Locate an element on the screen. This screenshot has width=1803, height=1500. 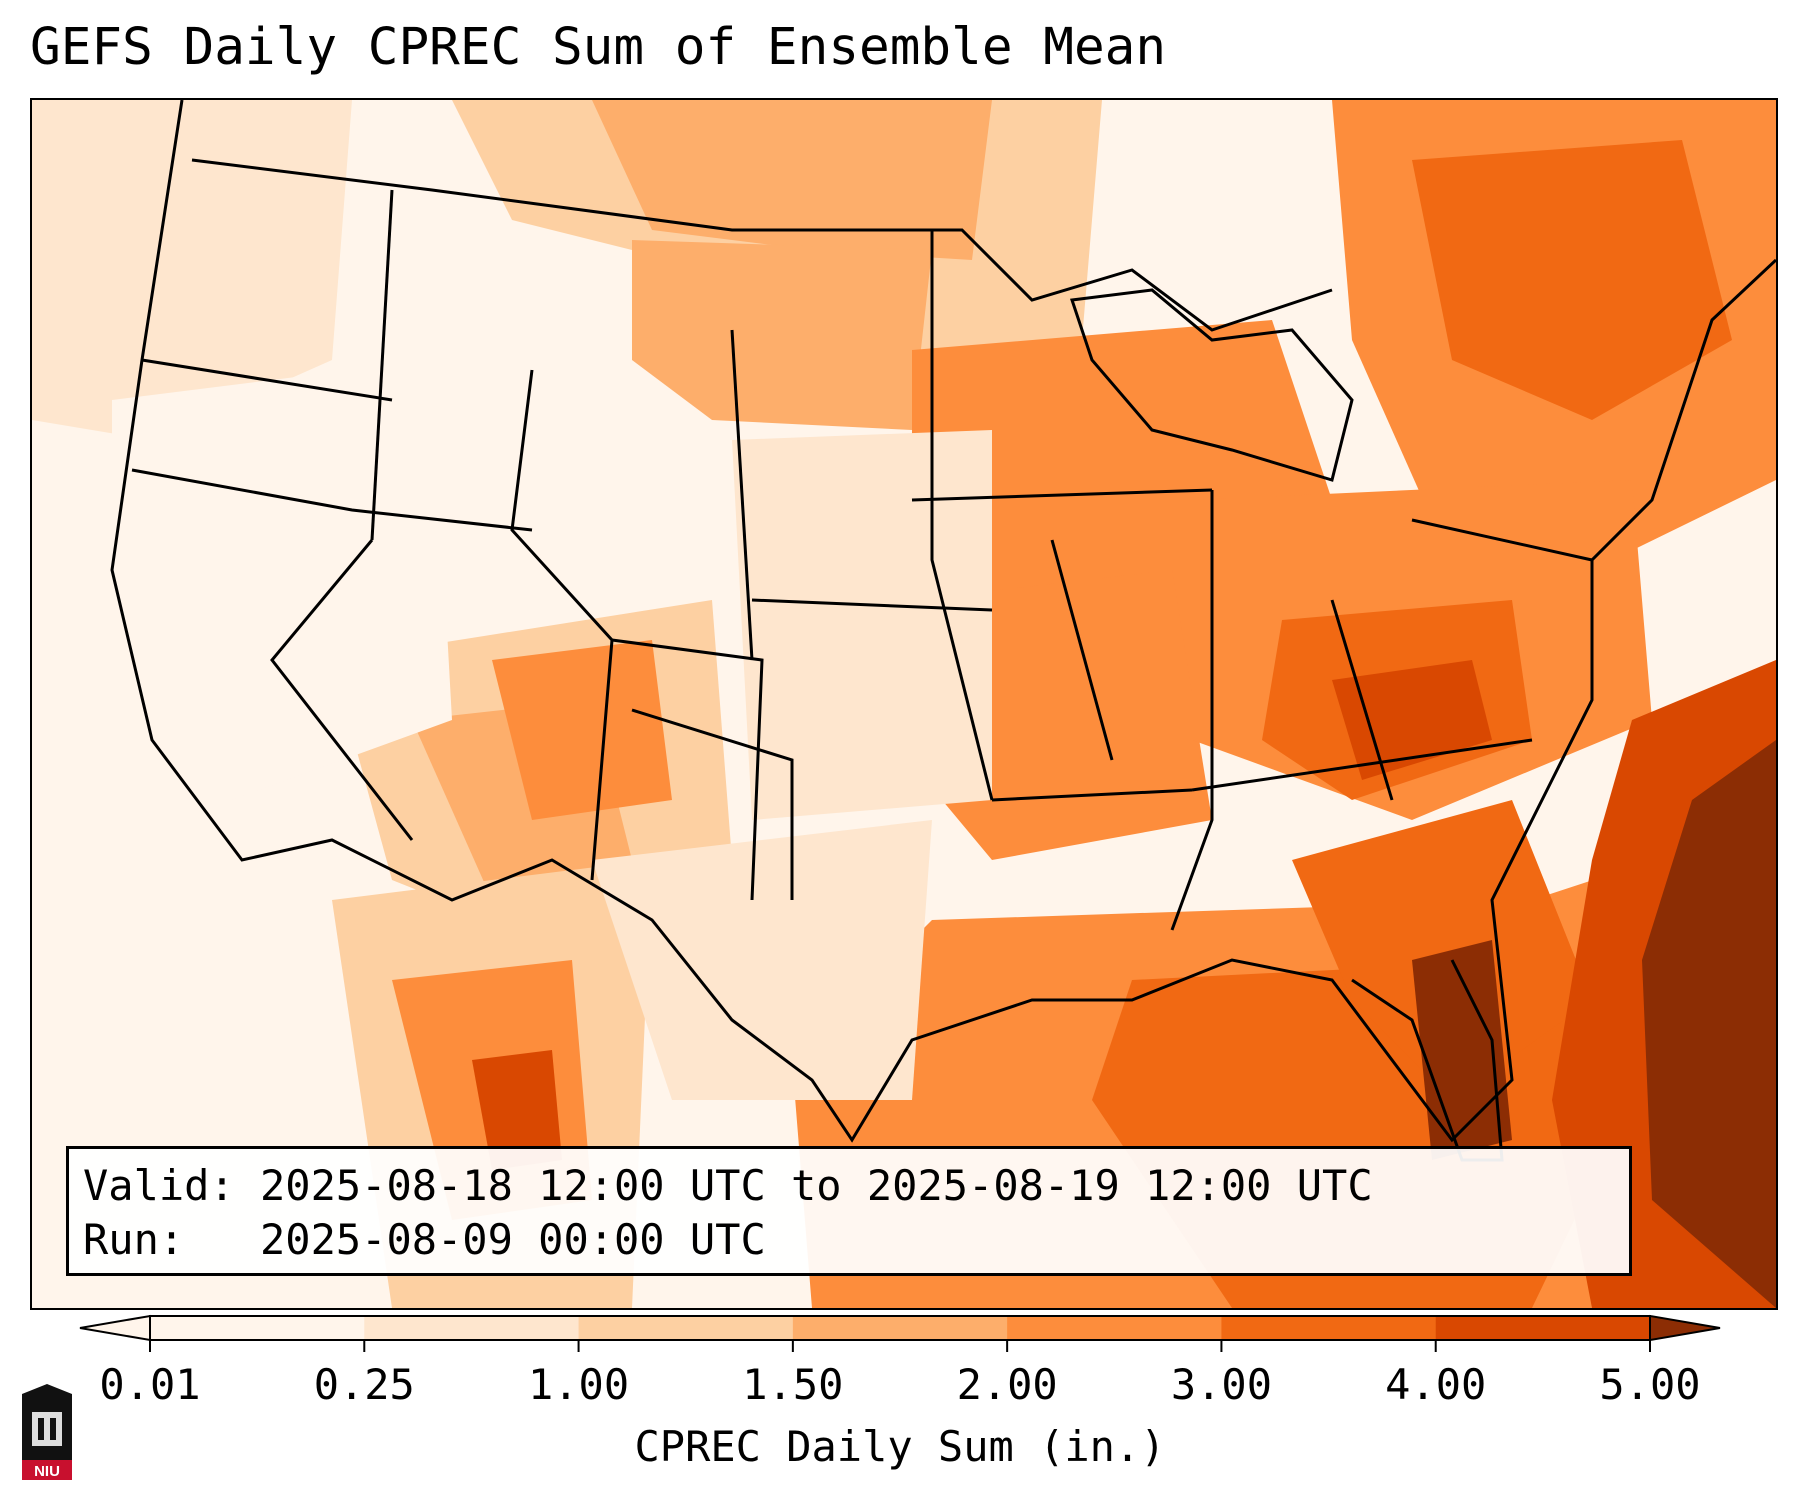
colorbar-tick-label: 1.50 is located at coordinates (793, 1384).